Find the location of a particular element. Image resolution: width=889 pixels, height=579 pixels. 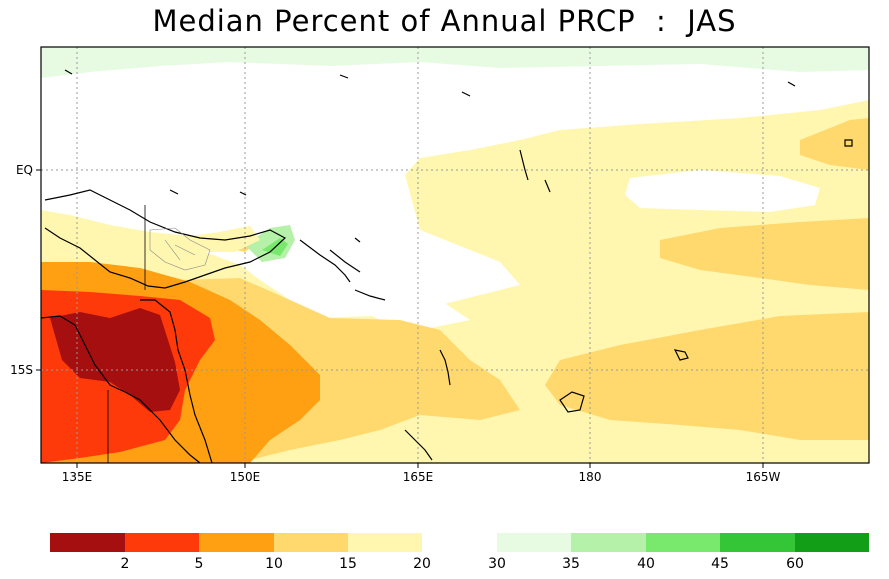

lon-label-165e: 165E is located at coordinates (418, 477).